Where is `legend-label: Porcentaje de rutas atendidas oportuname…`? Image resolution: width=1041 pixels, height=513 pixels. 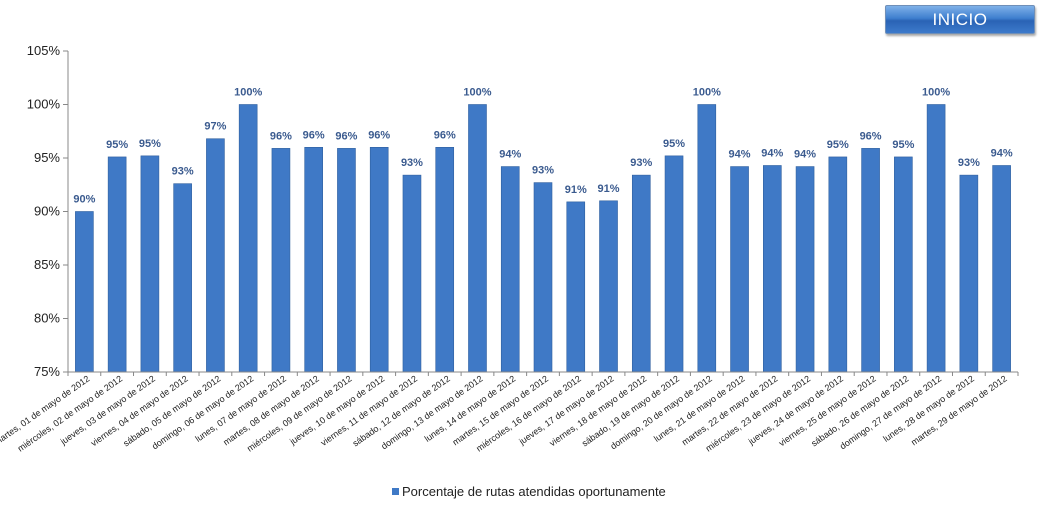 legend-label: Porcentaje de rutas atendidas oportuname… is located at coordinates (534, 491).